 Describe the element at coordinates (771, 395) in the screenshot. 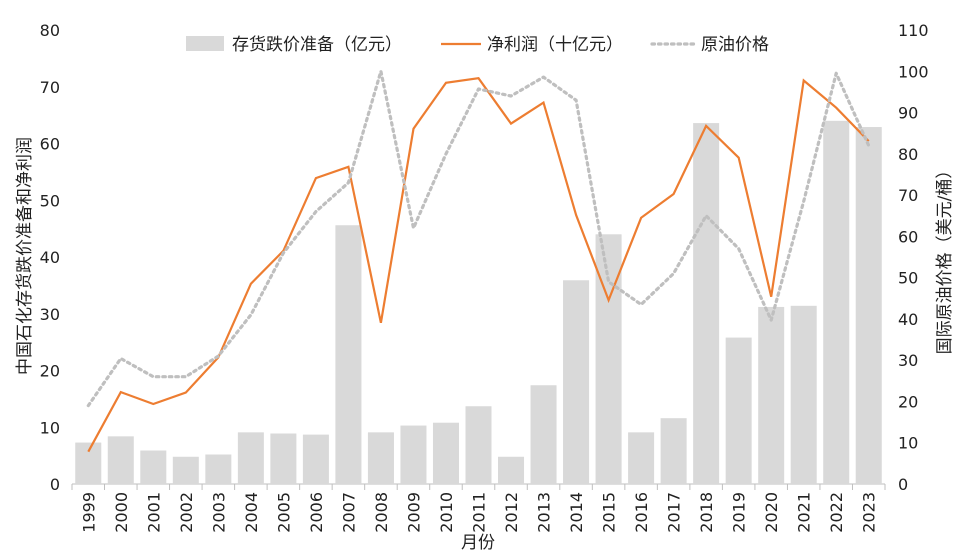

I see `bar-2020` at that location.